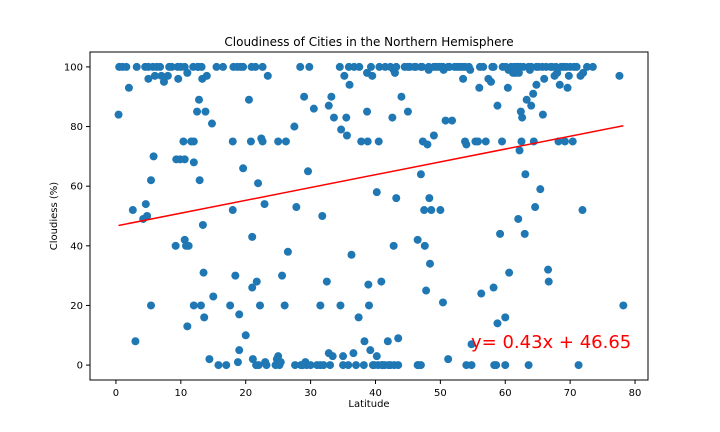 The height and width of the screenshot is (432, 720). Describe the element at coordinates (551, 342) in the screenshot. I see `regression-equation: y= 0.43x + 46.65` at that location.